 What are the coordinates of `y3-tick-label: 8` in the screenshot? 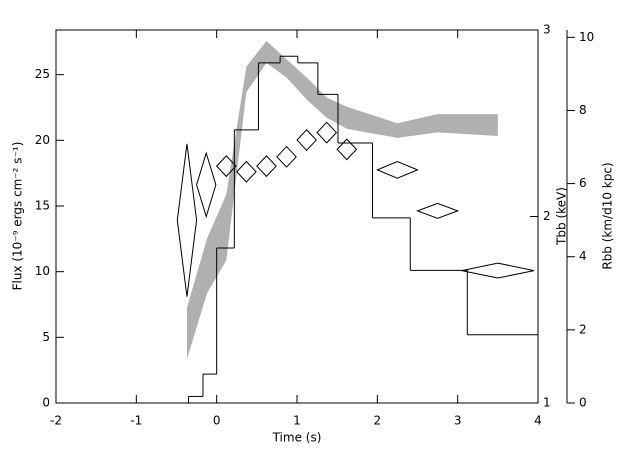 It's located at (583, 110).